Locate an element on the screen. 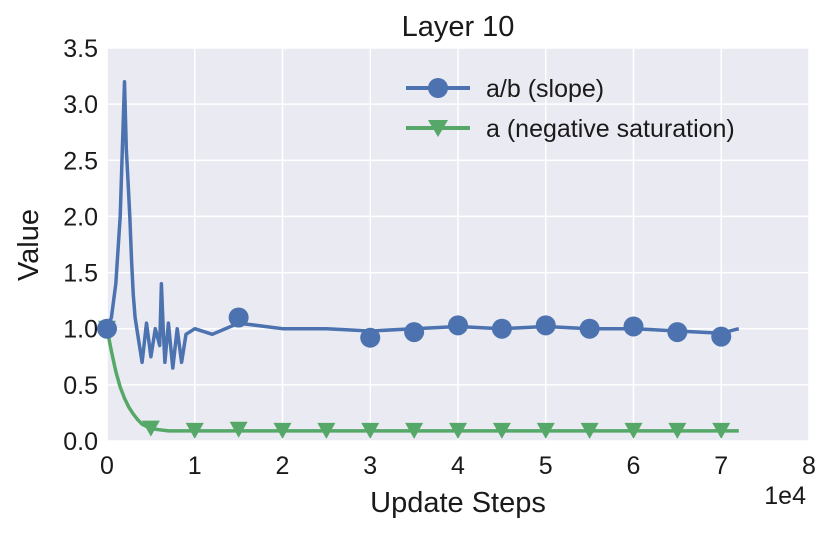  y-tick-label: 3.0 is located at coordinates (80, 105).